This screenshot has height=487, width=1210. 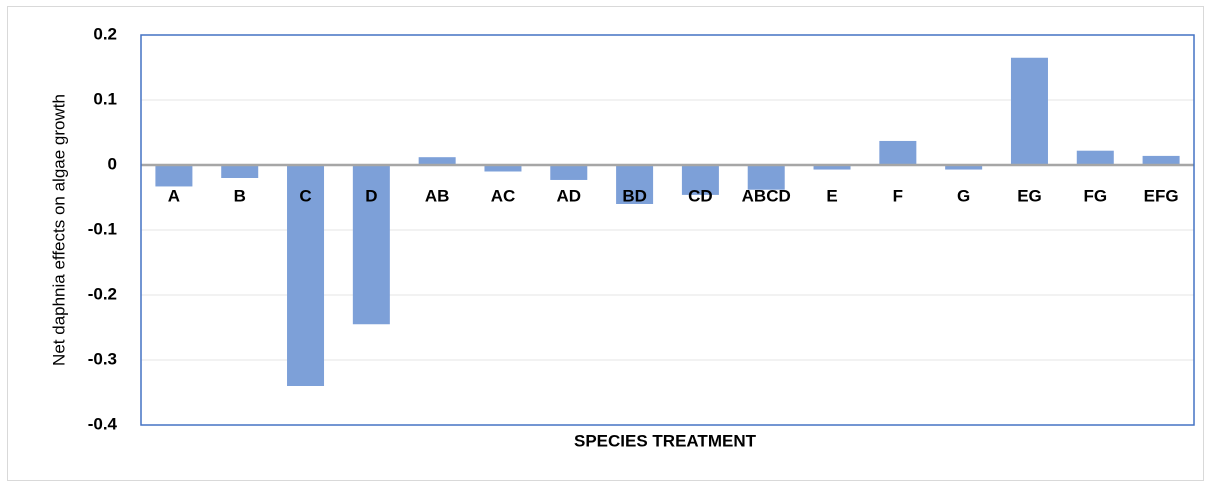 What do you see at coordinates (700, 195) in the screenshot?
I see `x-tick-label: CD` at bounding box center [700, 195].